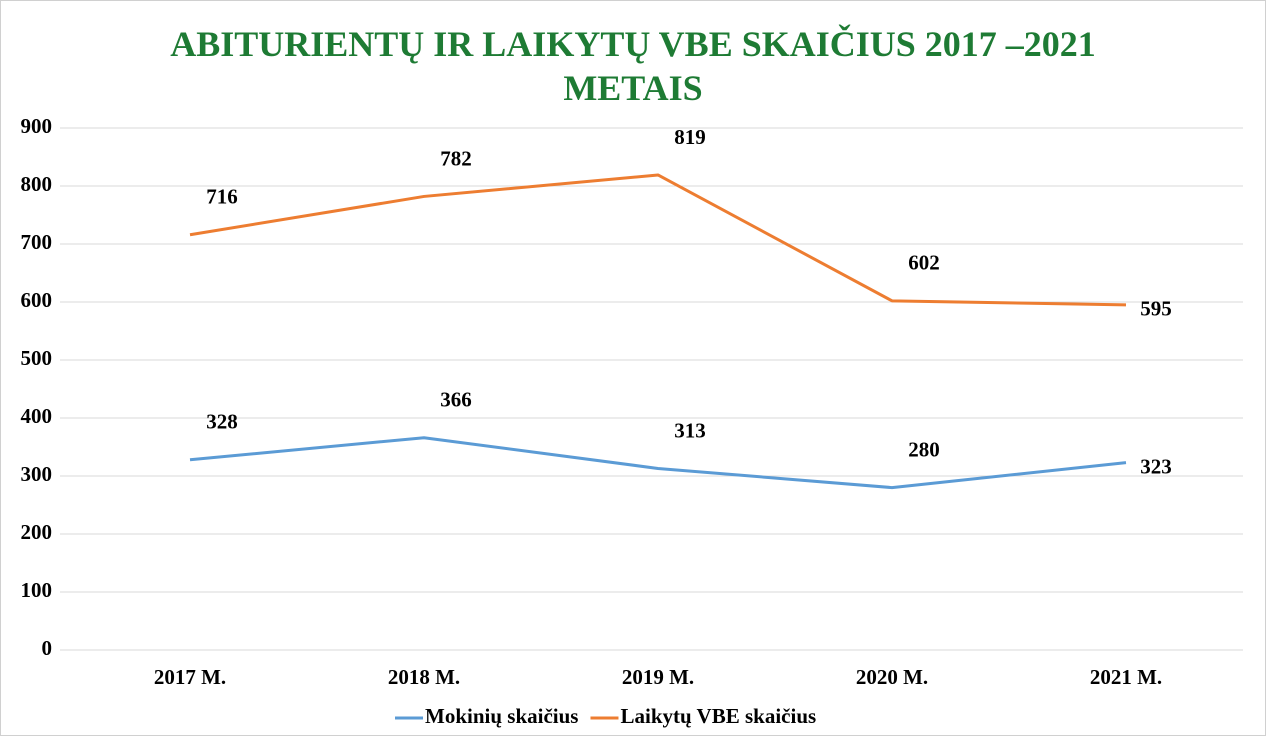 The height and width of the screenshot is (736, 1266). I want to click on data-label: 782, so click(456, 158).